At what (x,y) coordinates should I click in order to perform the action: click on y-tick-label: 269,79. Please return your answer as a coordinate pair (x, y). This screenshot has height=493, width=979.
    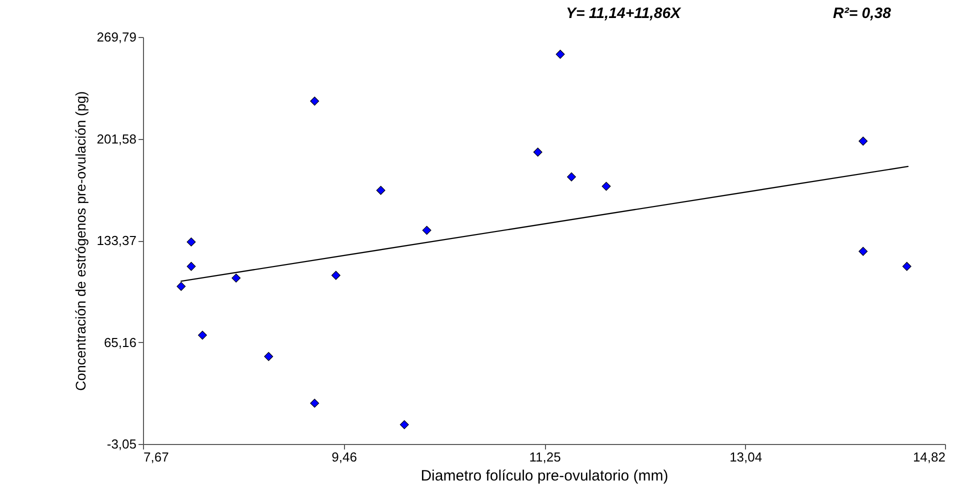
    Looking at the image, I should click on (116, 37).